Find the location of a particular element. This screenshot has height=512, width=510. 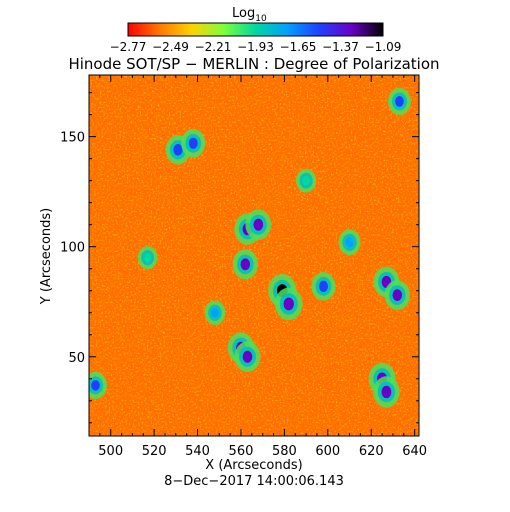

colorbar-tick-label: −2.77 is located at coordinates (128, 47).